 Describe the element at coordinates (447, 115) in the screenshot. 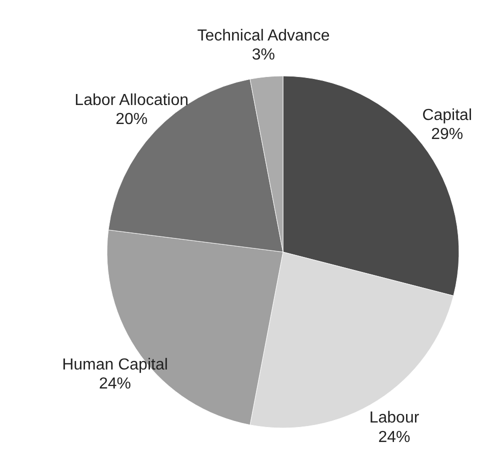

I see `slice-label: Capital` at that location.